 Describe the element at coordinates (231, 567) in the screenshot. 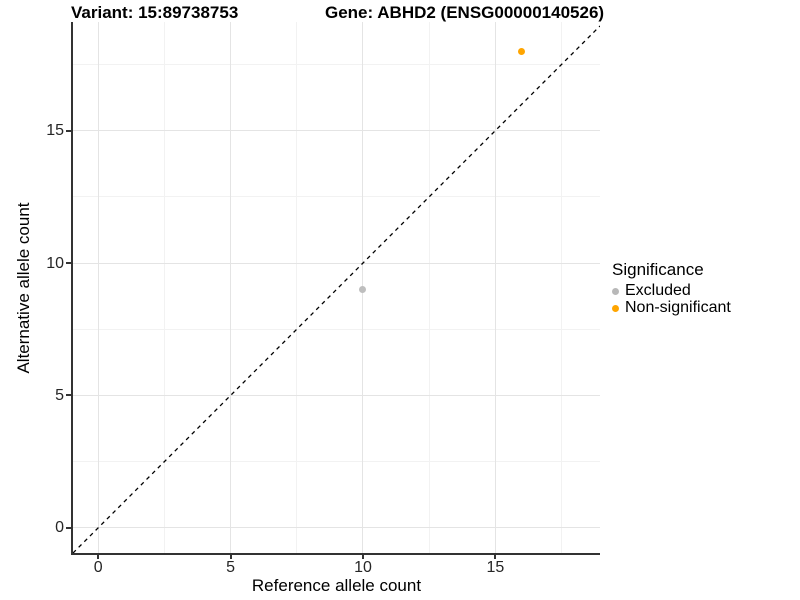

I see `x-tick-label: 5` at that location.